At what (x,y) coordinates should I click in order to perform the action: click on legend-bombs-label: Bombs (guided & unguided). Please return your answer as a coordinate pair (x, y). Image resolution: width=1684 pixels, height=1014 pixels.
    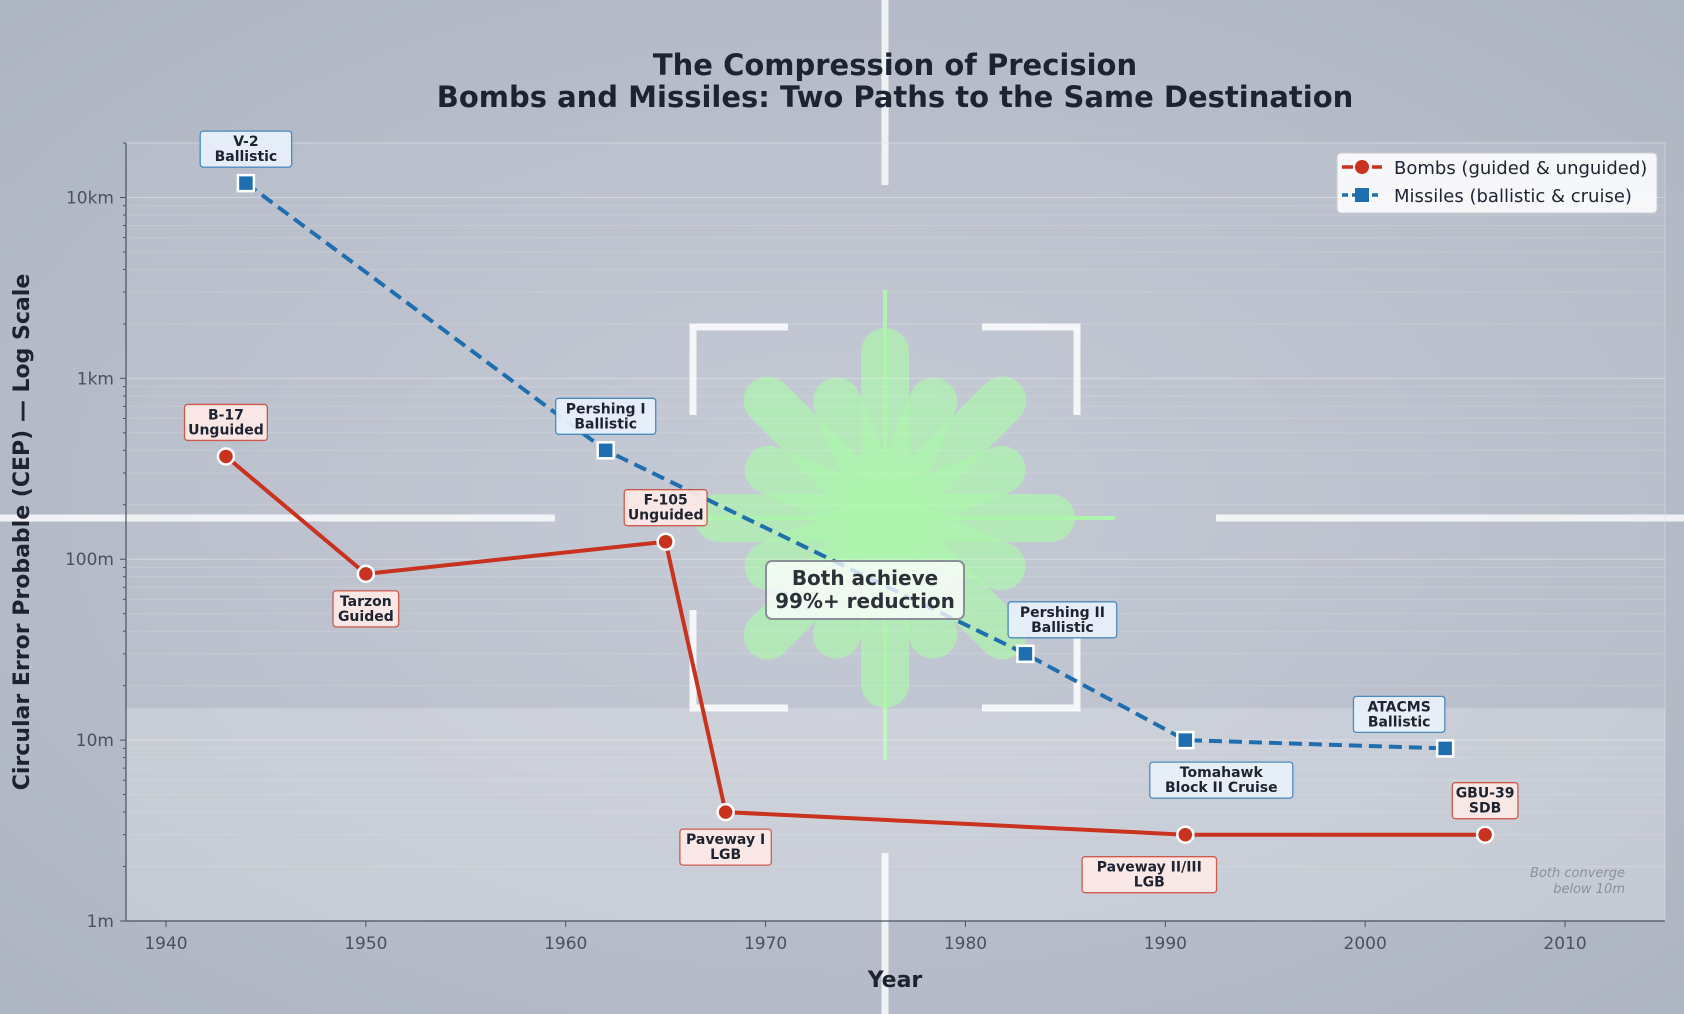
    Looking at the image, I should click on (1520, 168).